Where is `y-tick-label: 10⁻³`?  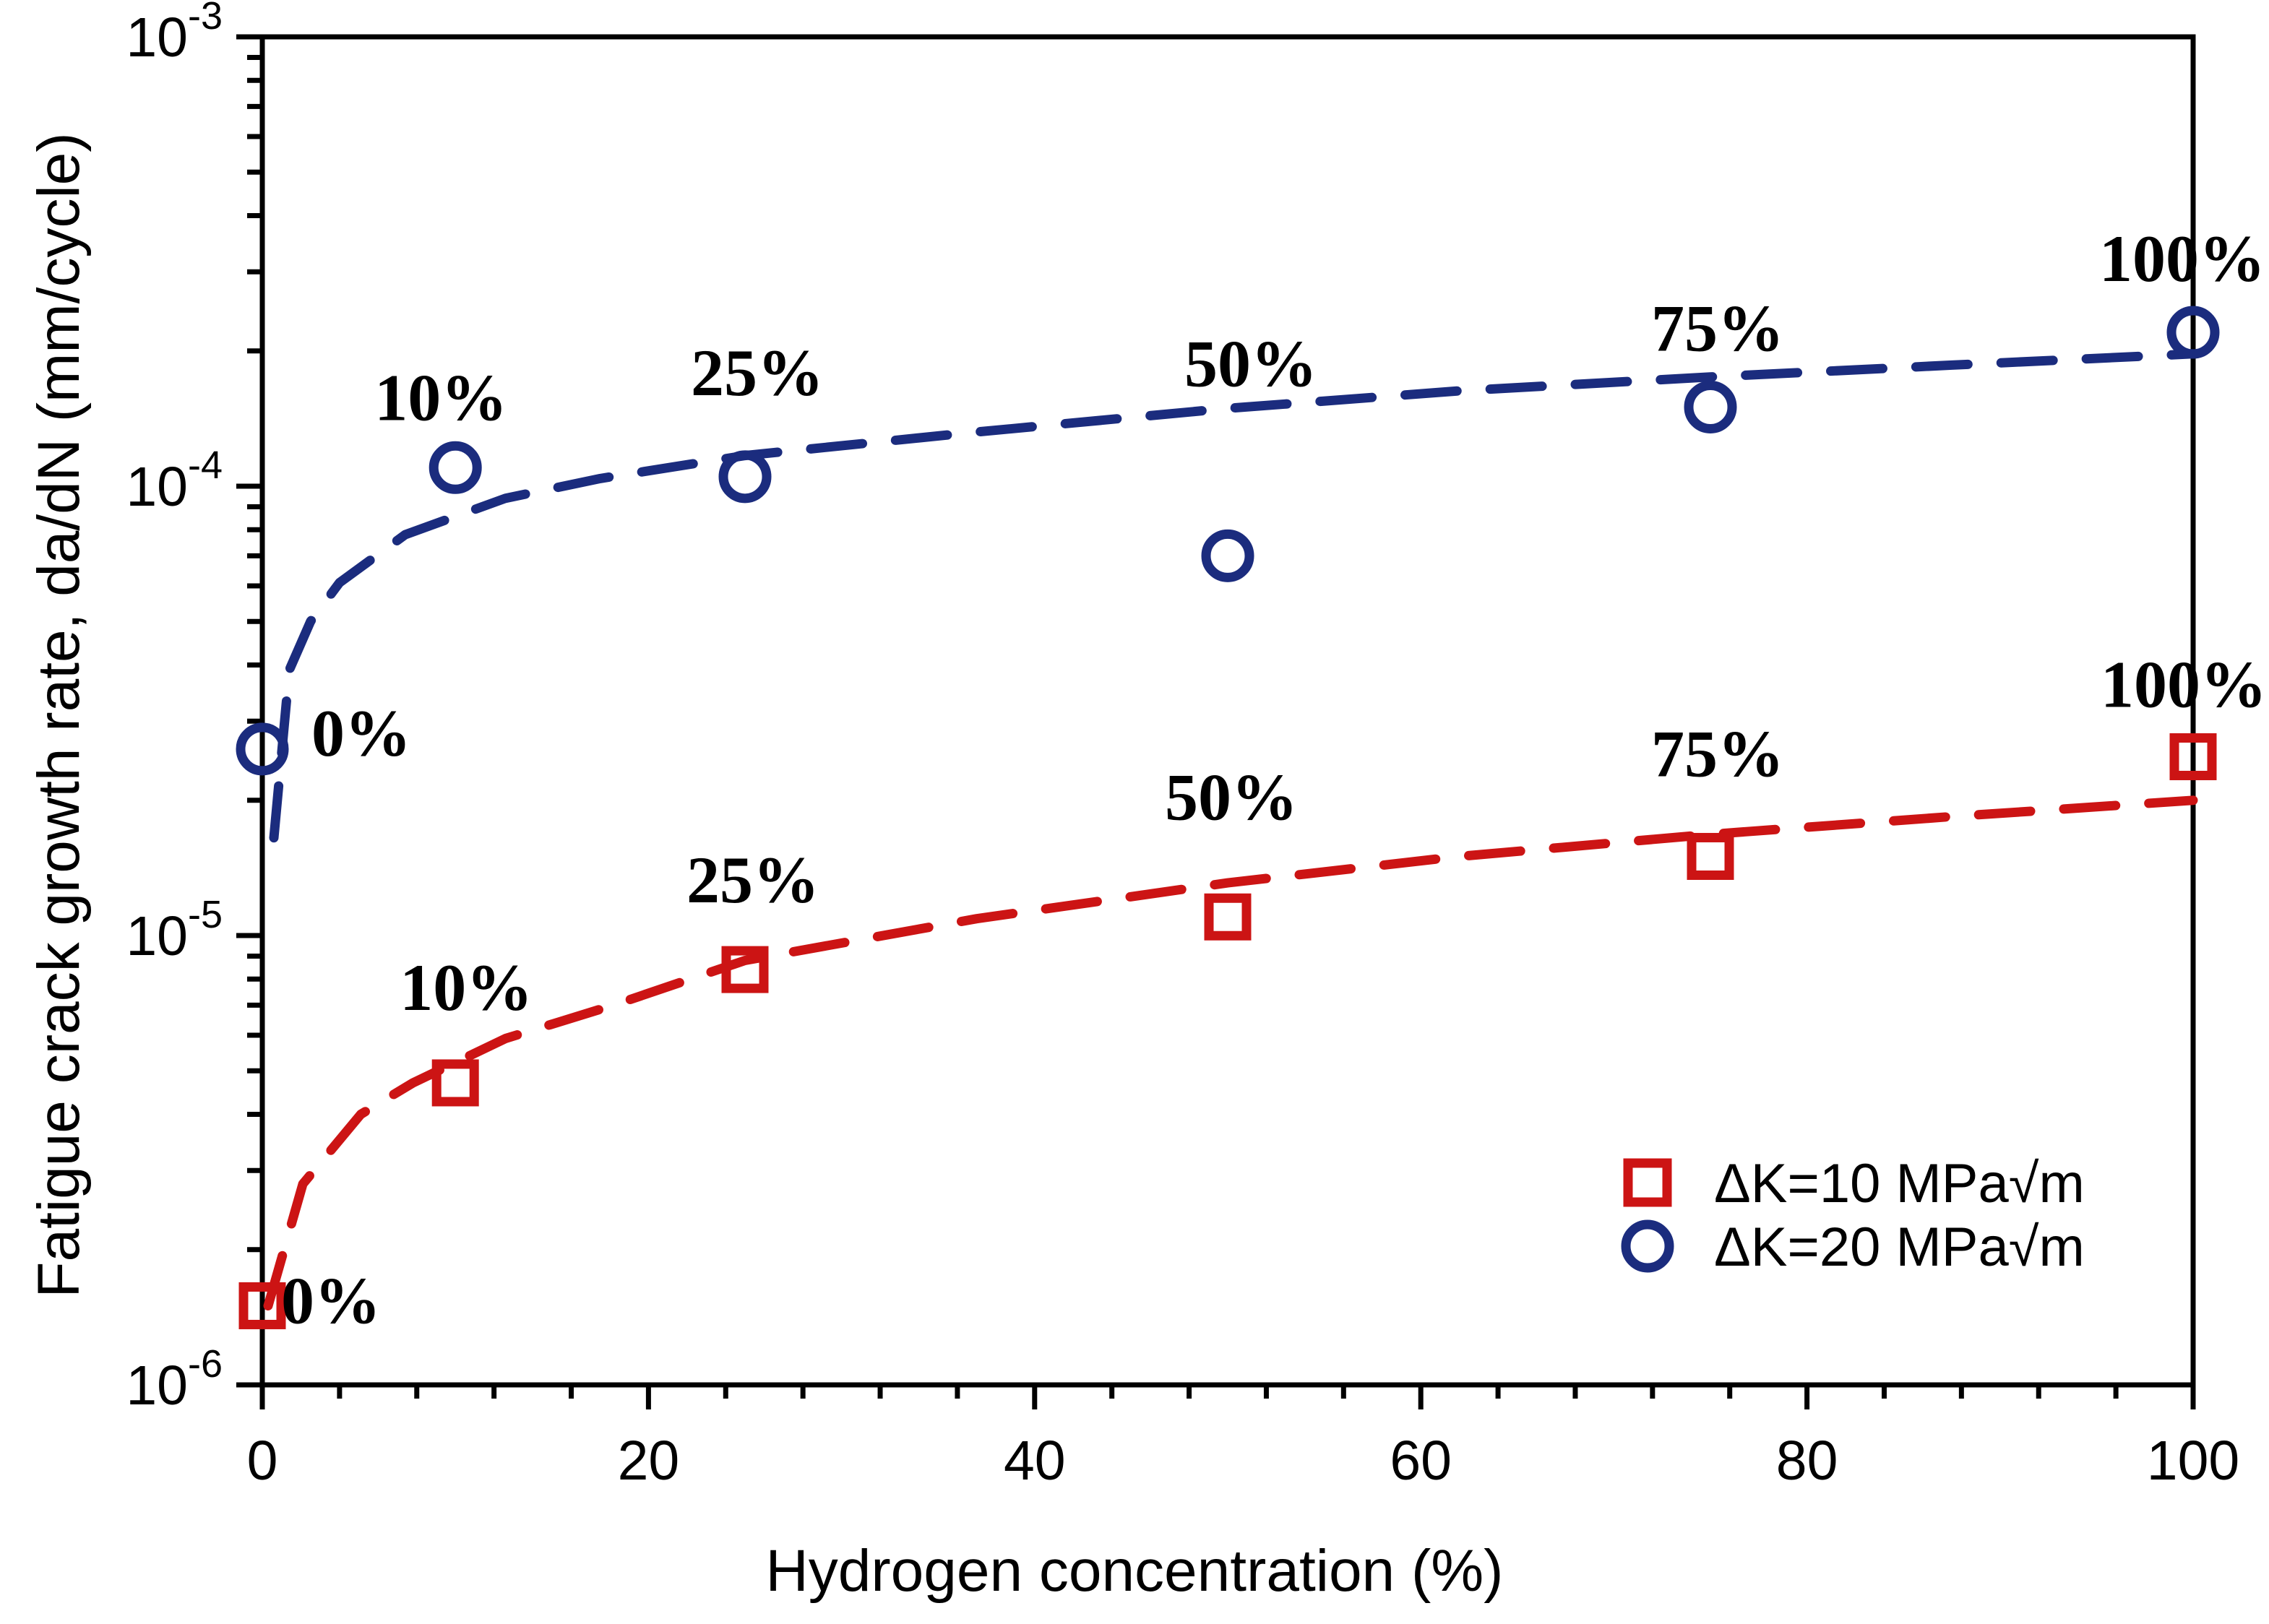 y-tick-label: 10⁻³ is located at coordinates (174, 34).